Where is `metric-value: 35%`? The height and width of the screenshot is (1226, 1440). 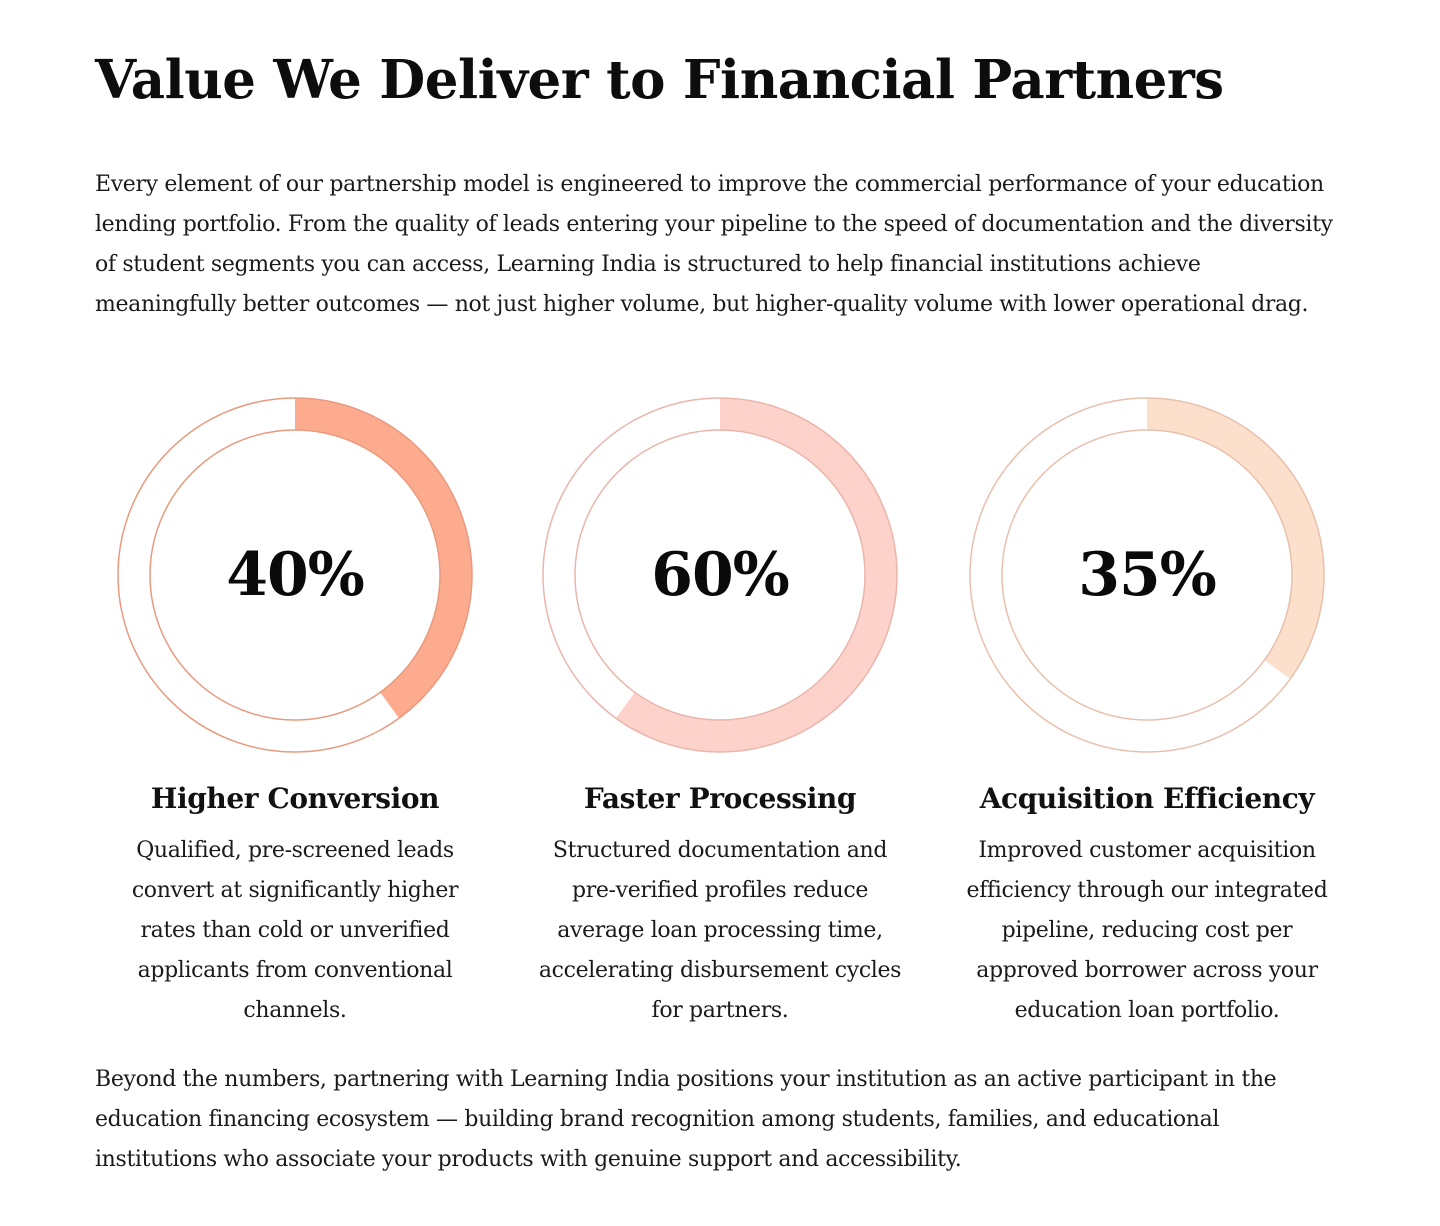 metric-value: 35% is located at coordinates (1147, 575).